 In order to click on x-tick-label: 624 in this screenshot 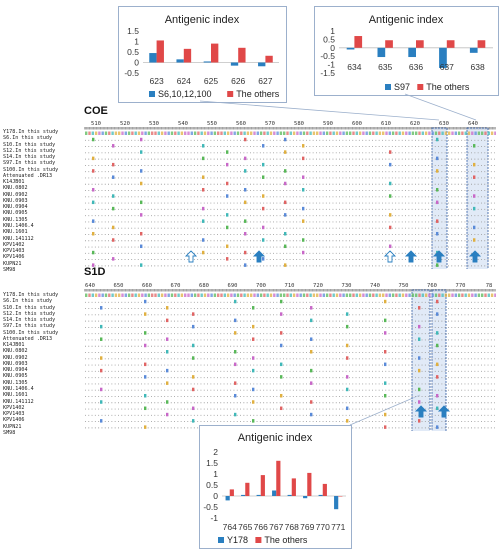, I will do `click(184, 81)`.